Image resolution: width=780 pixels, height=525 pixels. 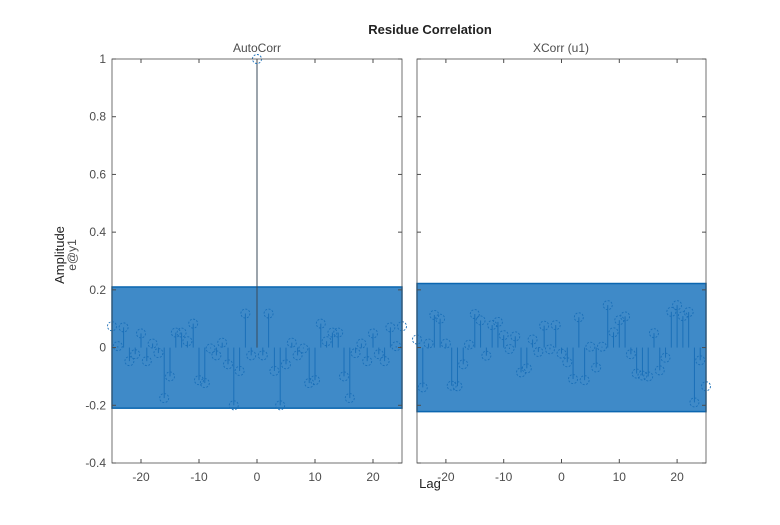 I want to click on y-tick-label: 0.8, so click(x=97, y=117).